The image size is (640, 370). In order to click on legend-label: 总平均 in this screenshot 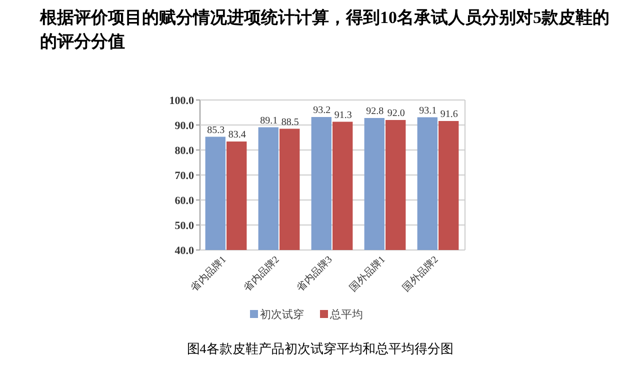, I will do `click(346, 314)`.